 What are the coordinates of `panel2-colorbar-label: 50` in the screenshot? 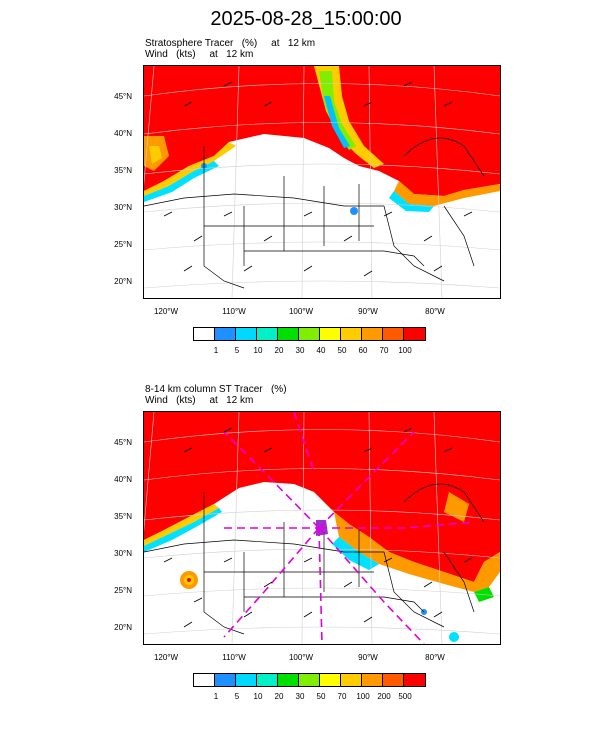 It's located at (321, 696).